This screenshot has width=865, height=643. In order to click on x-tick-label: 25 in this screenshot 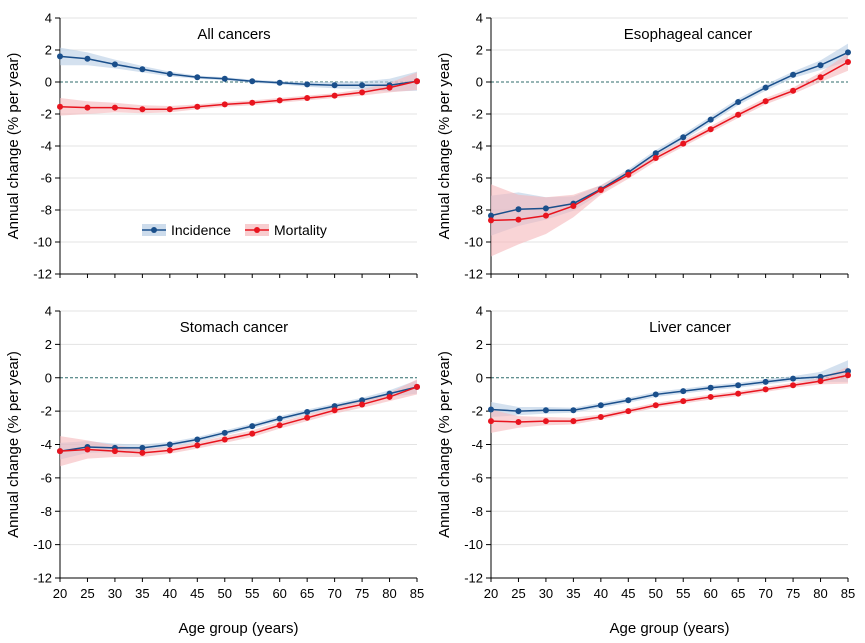, I will do `click(87, 593)`.